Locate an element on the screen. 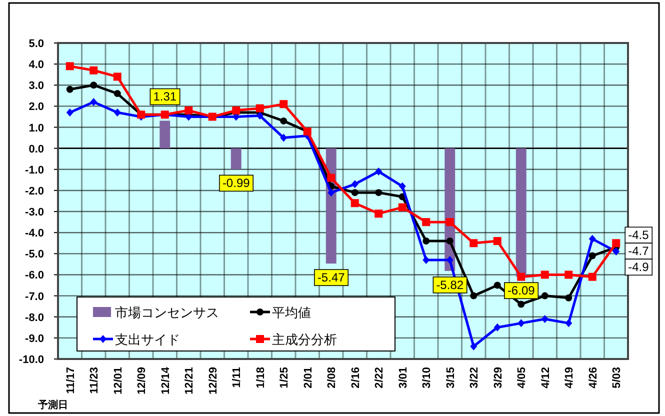 Image resolution: width=665 pixels, height=416 pixels. data-label: -0.99 is located at coordinates (236, 183).